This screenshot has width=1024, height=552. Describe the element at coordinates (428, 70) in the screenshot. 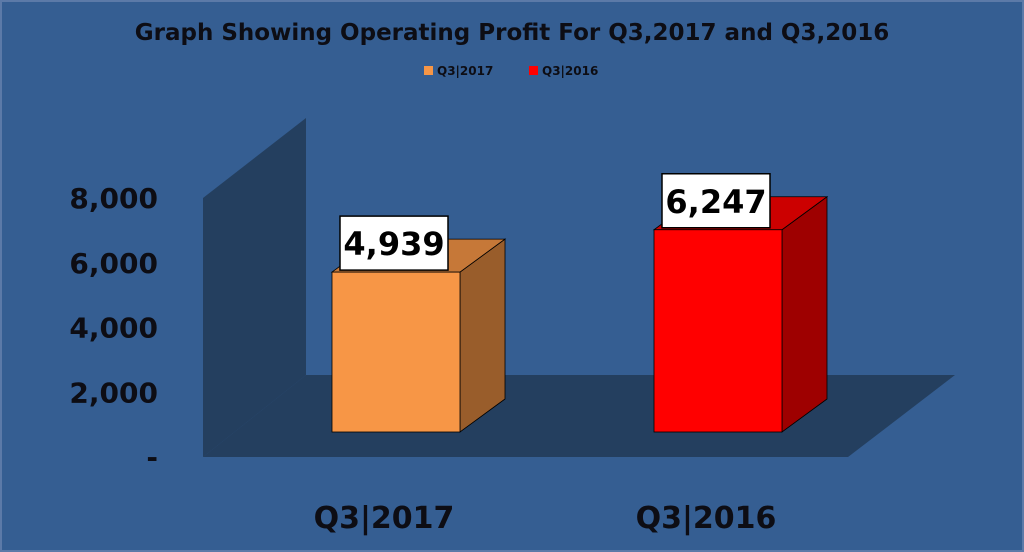

I see `legend-swatch-q3-2017` at that location.